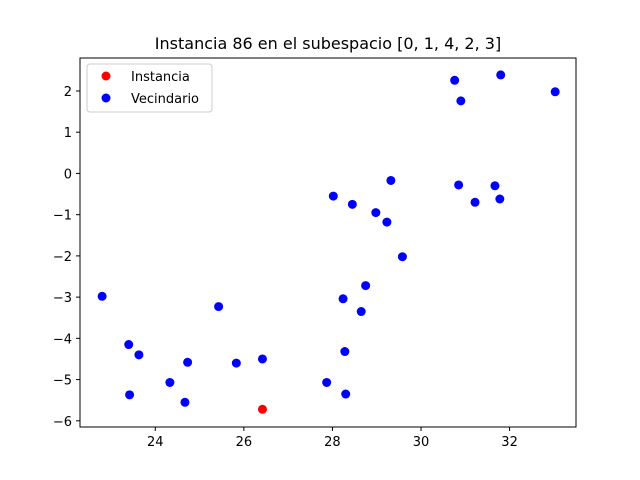 The height and width of the screenshot is (480, 640). I want to click on legend-label: Instancia, so click(160, 77).